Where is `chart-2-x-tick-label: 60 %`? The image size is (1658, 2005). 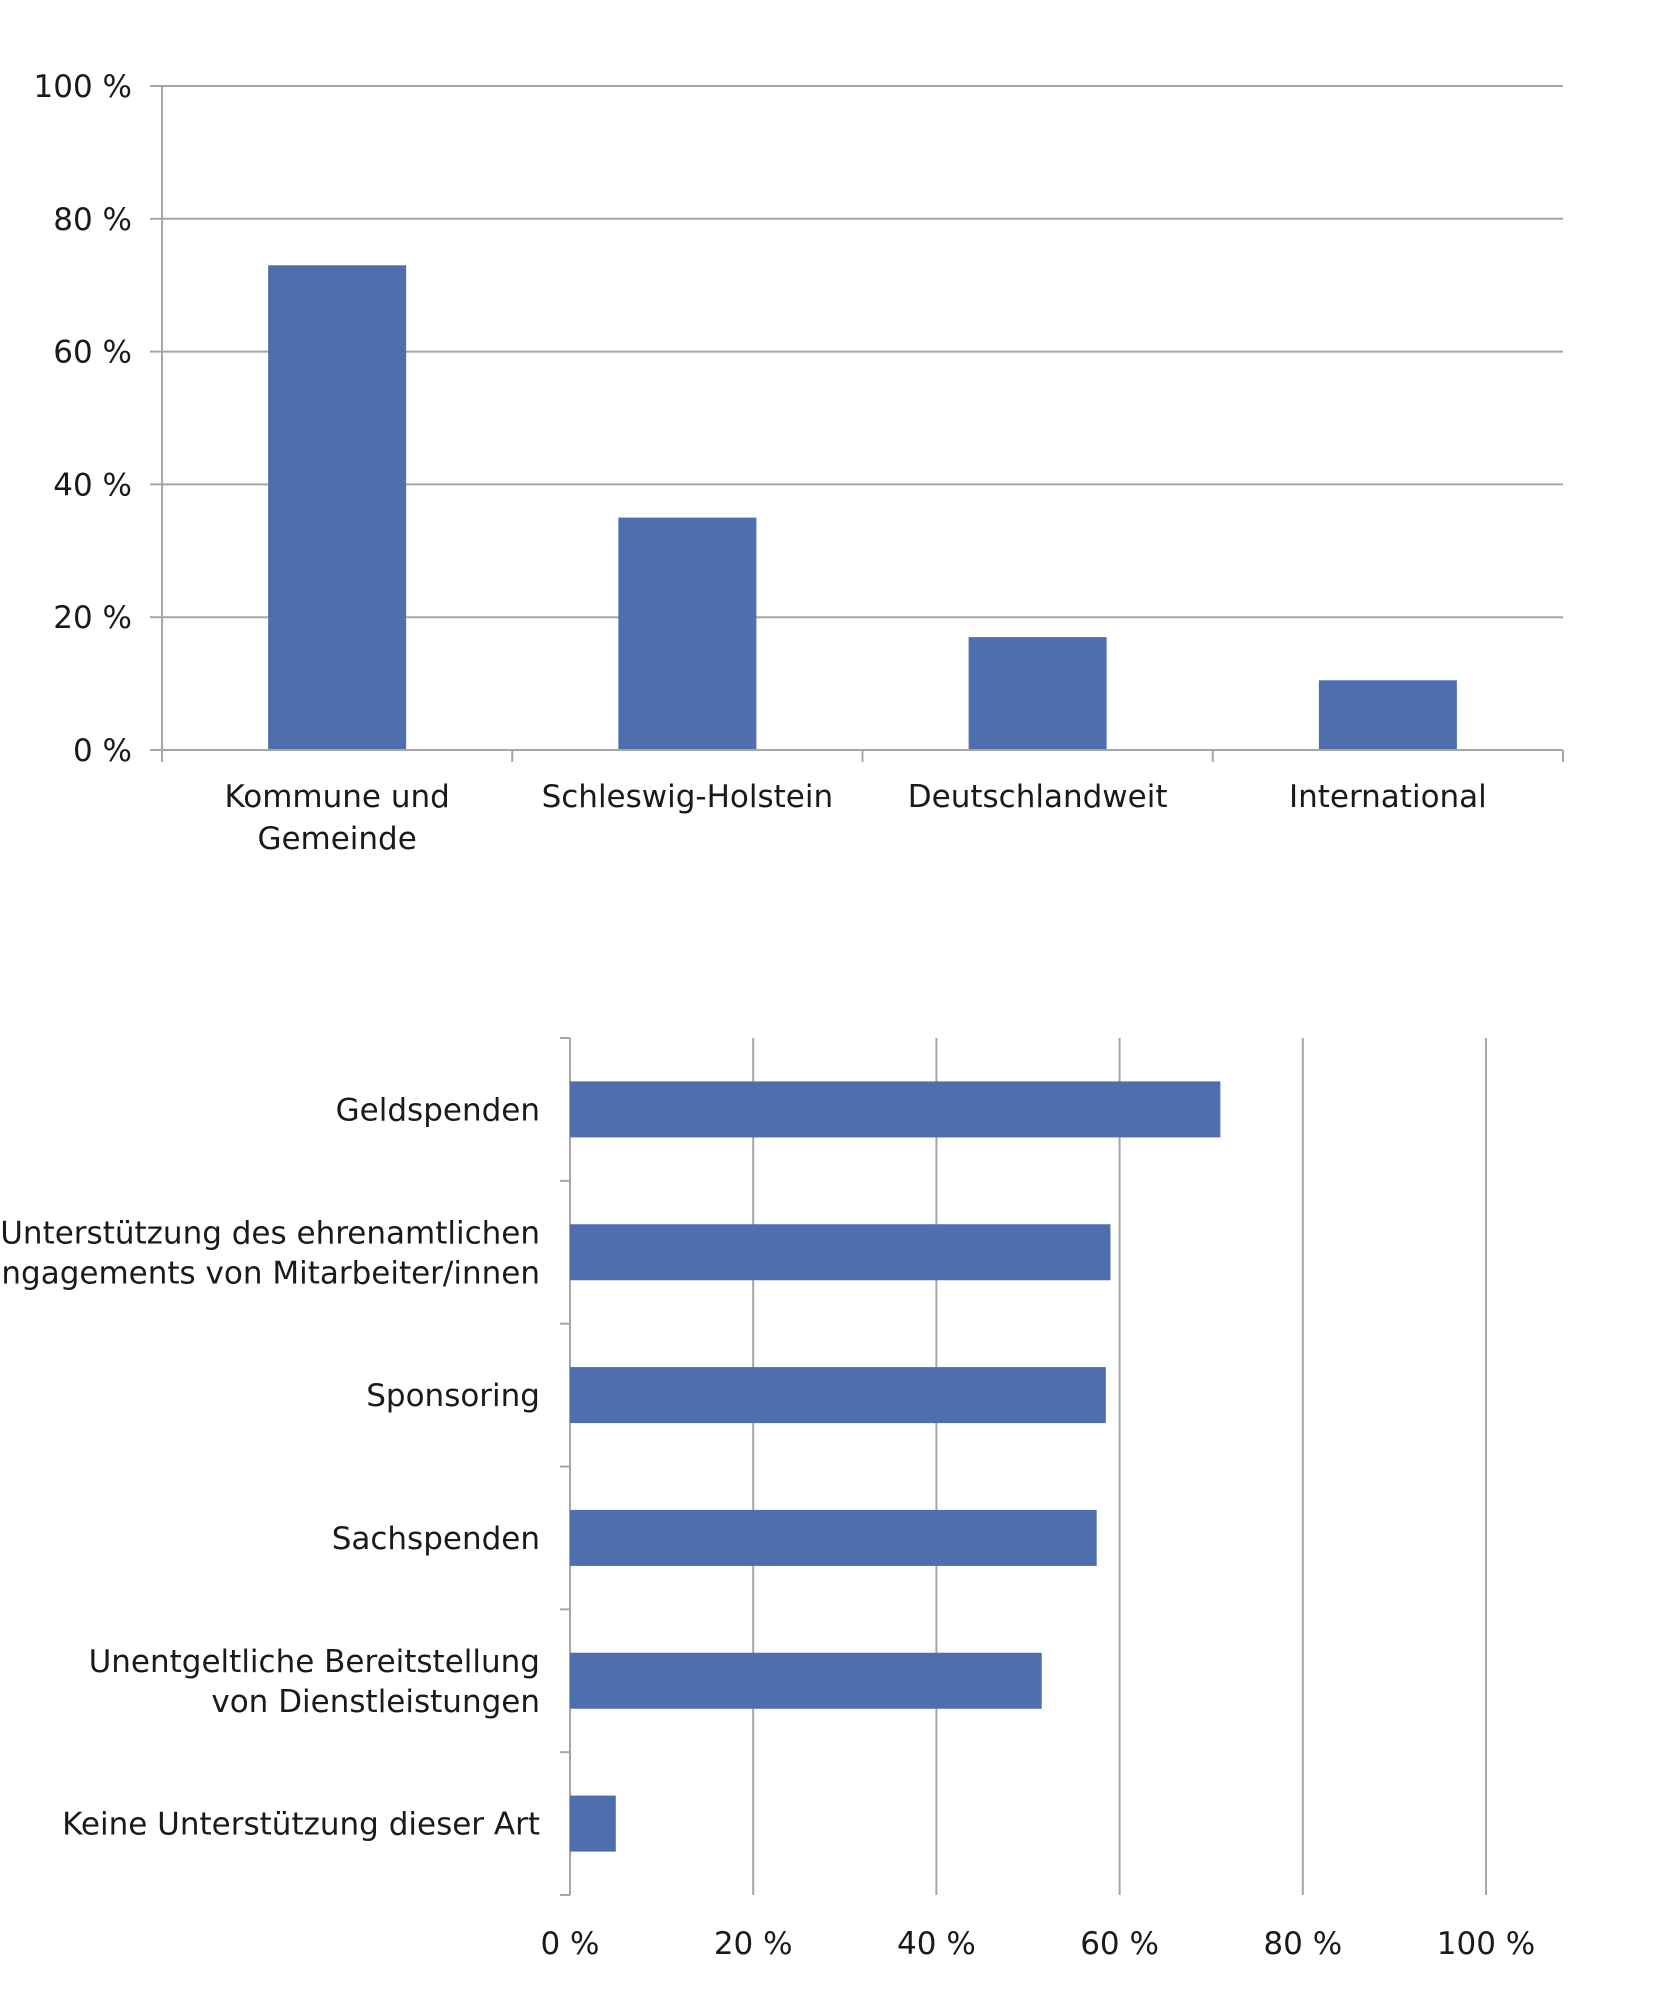
chart-2-x-tick-label: 60 % is located at coordinates (1119, 1944).